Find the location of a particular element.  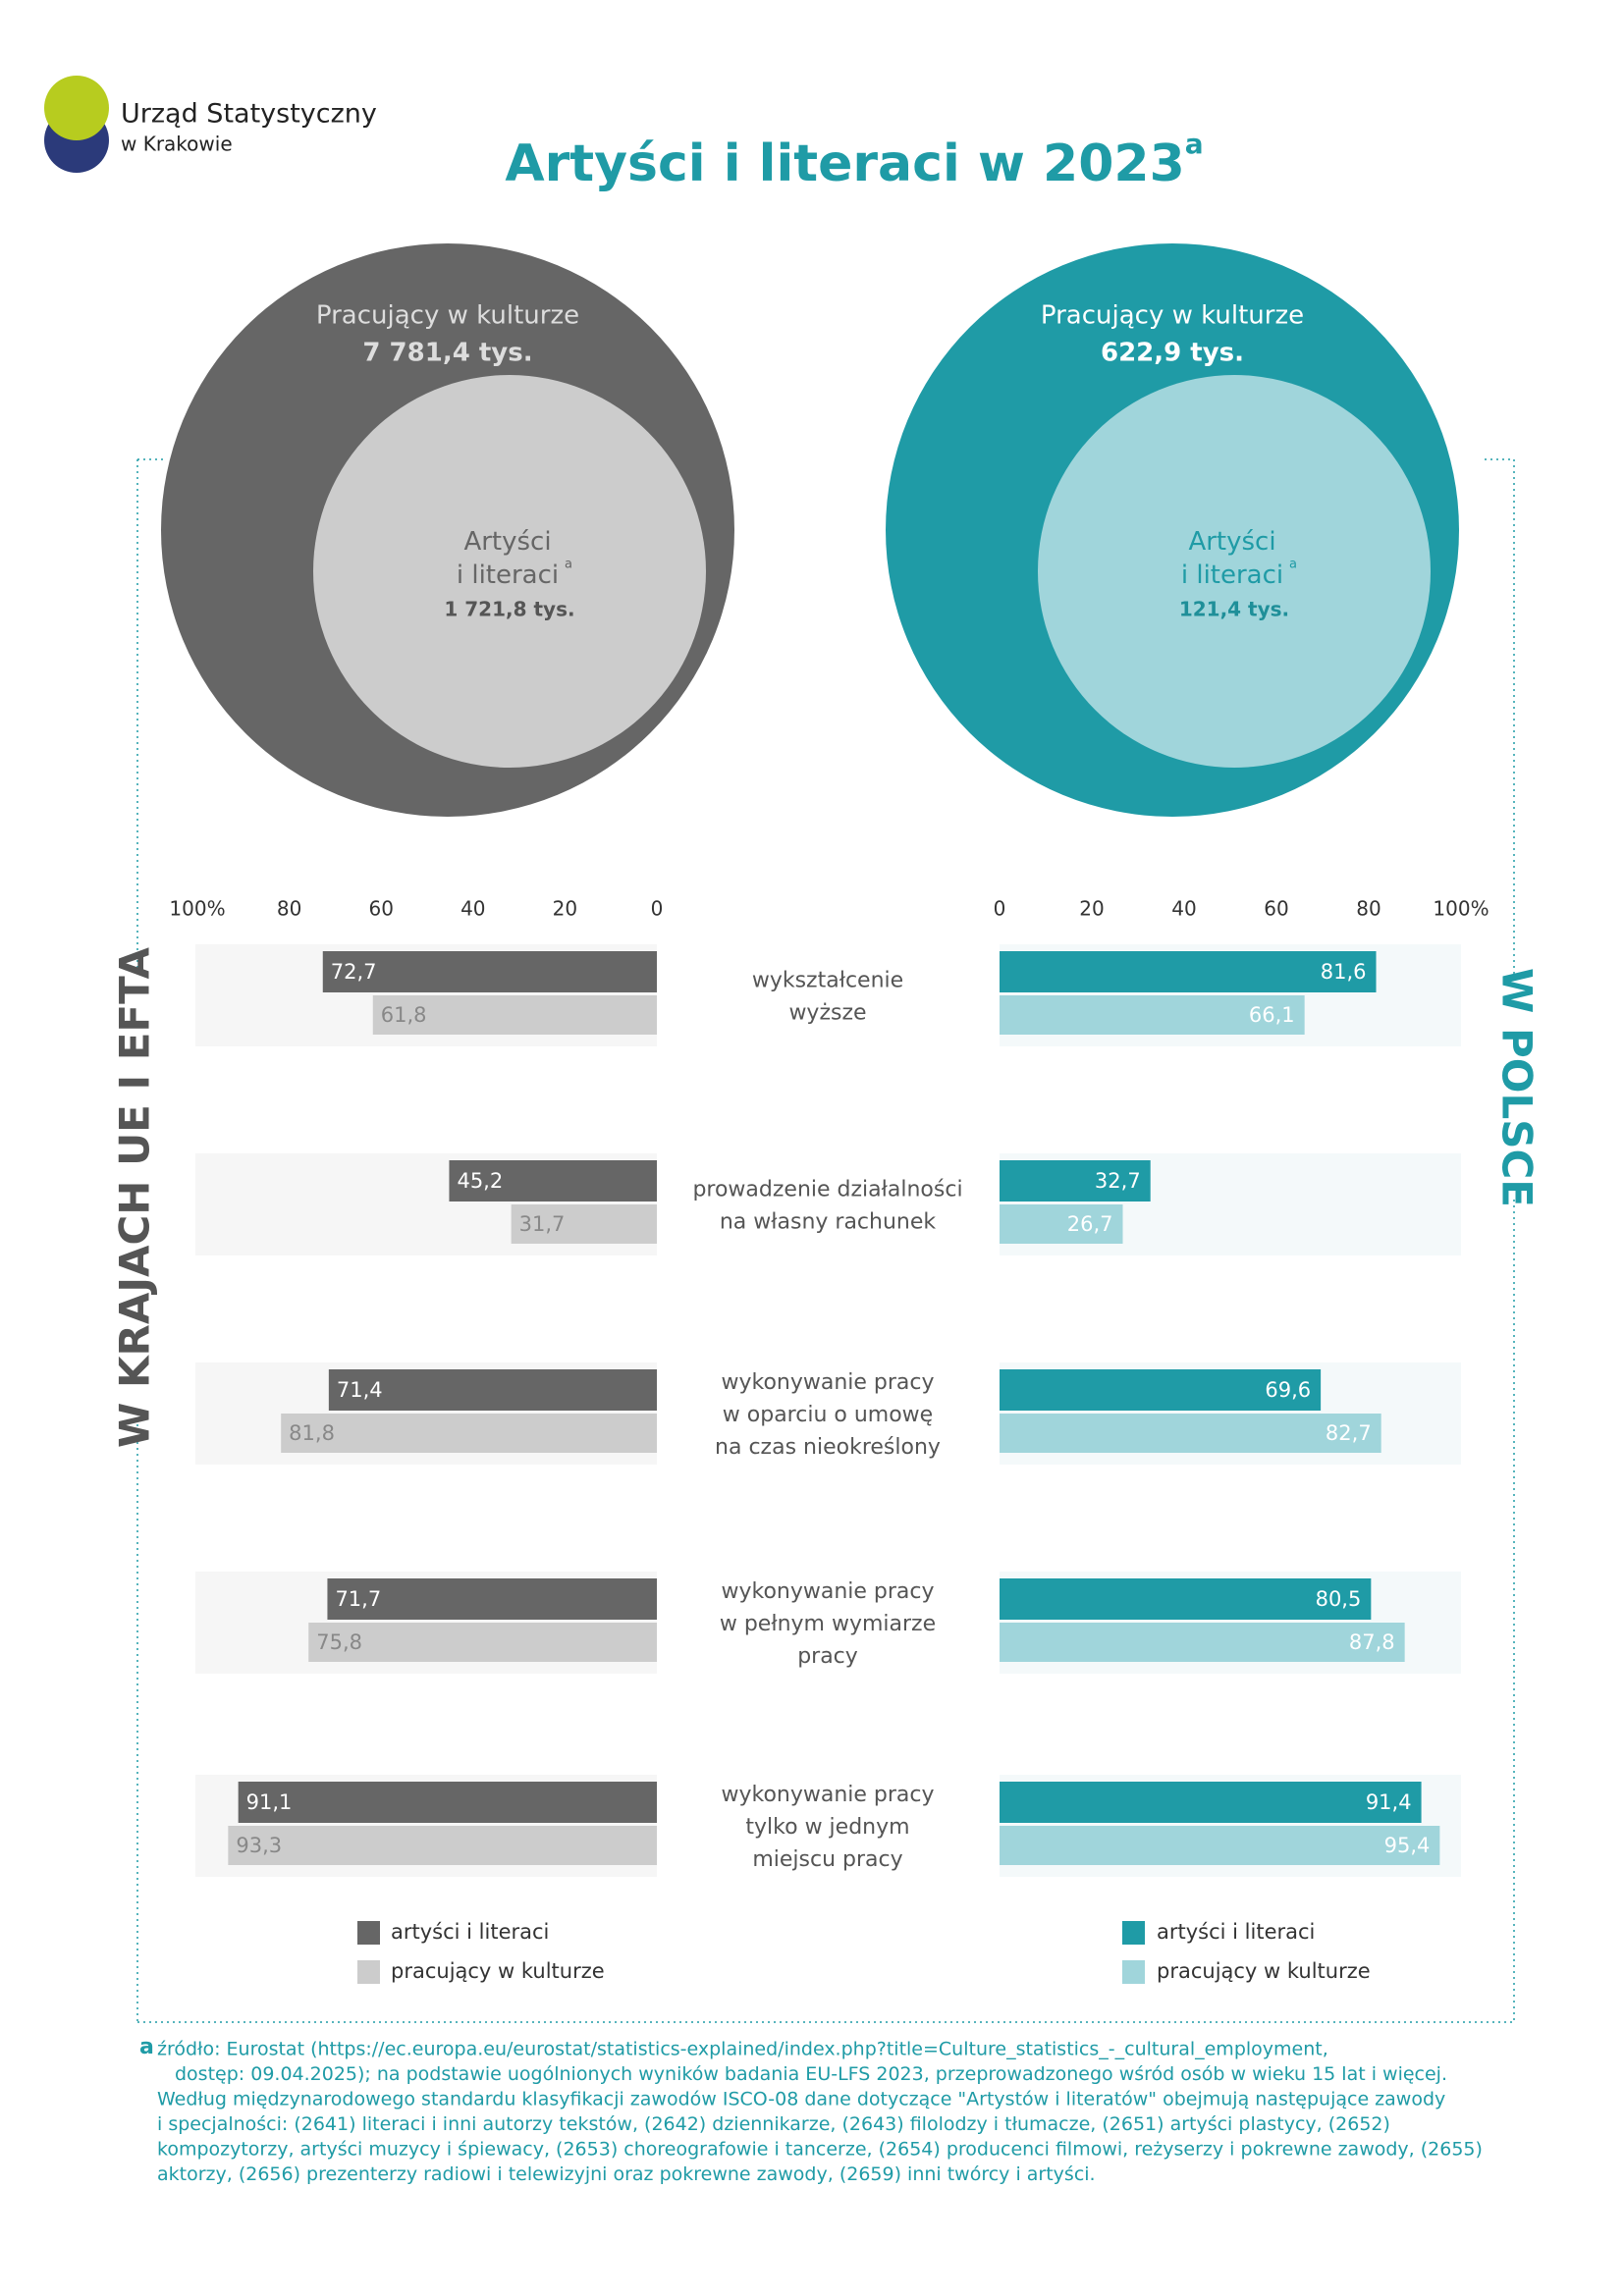

value-label: 45,2 is located at coordinates (480, 1181).